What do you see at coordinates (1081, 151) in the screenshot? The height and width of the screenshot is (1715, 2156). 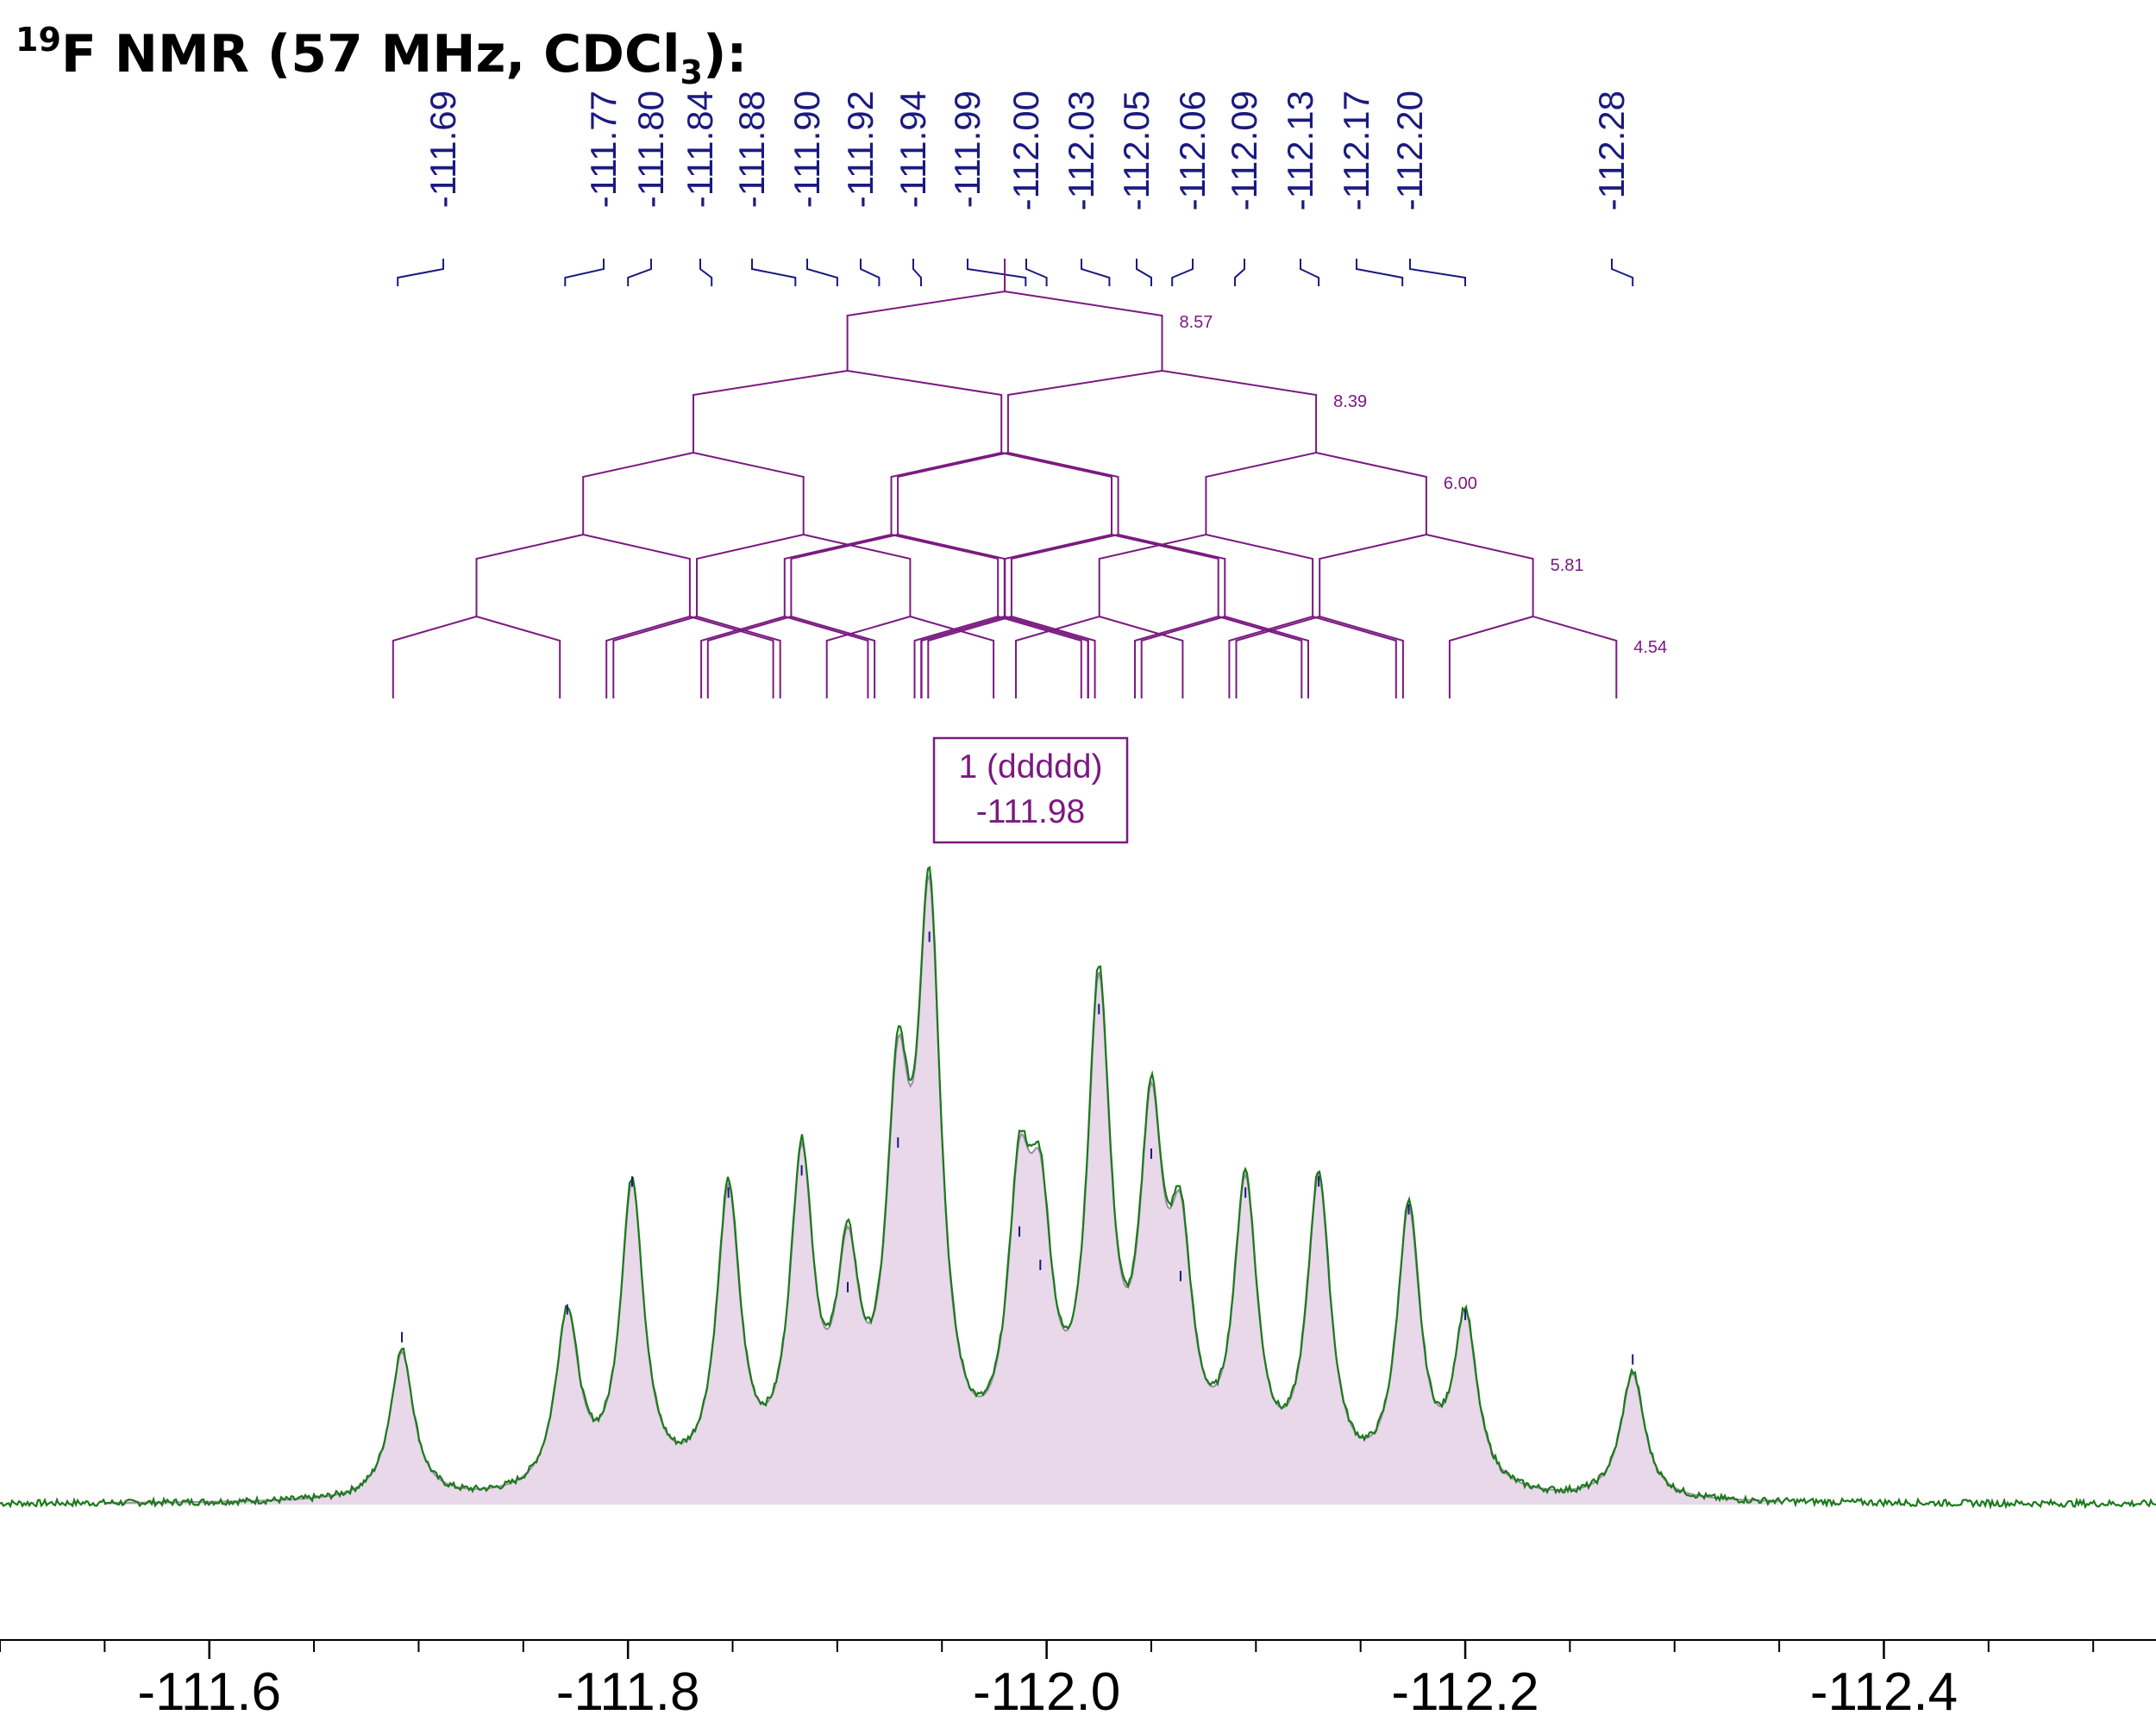 I see `peak-label: -112.03` at bounding box center [1081, 151].